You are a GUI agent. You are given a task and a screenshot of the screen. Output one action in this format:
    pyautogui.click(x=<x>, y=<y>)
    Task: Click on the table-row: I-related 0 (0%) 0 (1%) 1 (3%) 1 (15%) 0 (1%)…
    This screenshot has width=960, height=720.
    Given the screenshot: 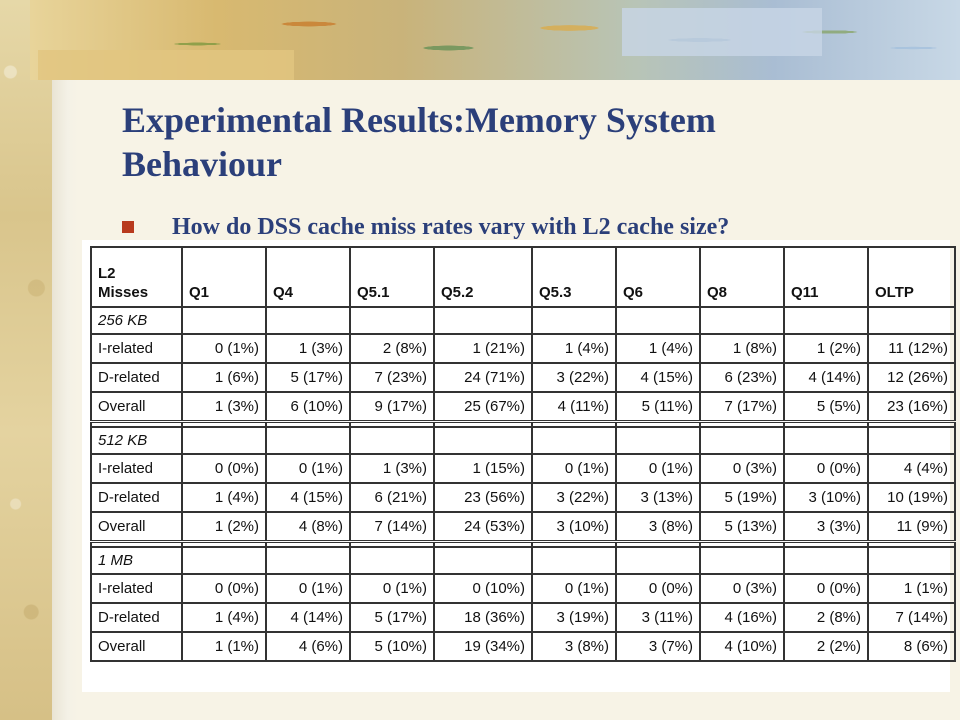 What is the action you would take?
    pyautogui.click(x=523, y=468)
    